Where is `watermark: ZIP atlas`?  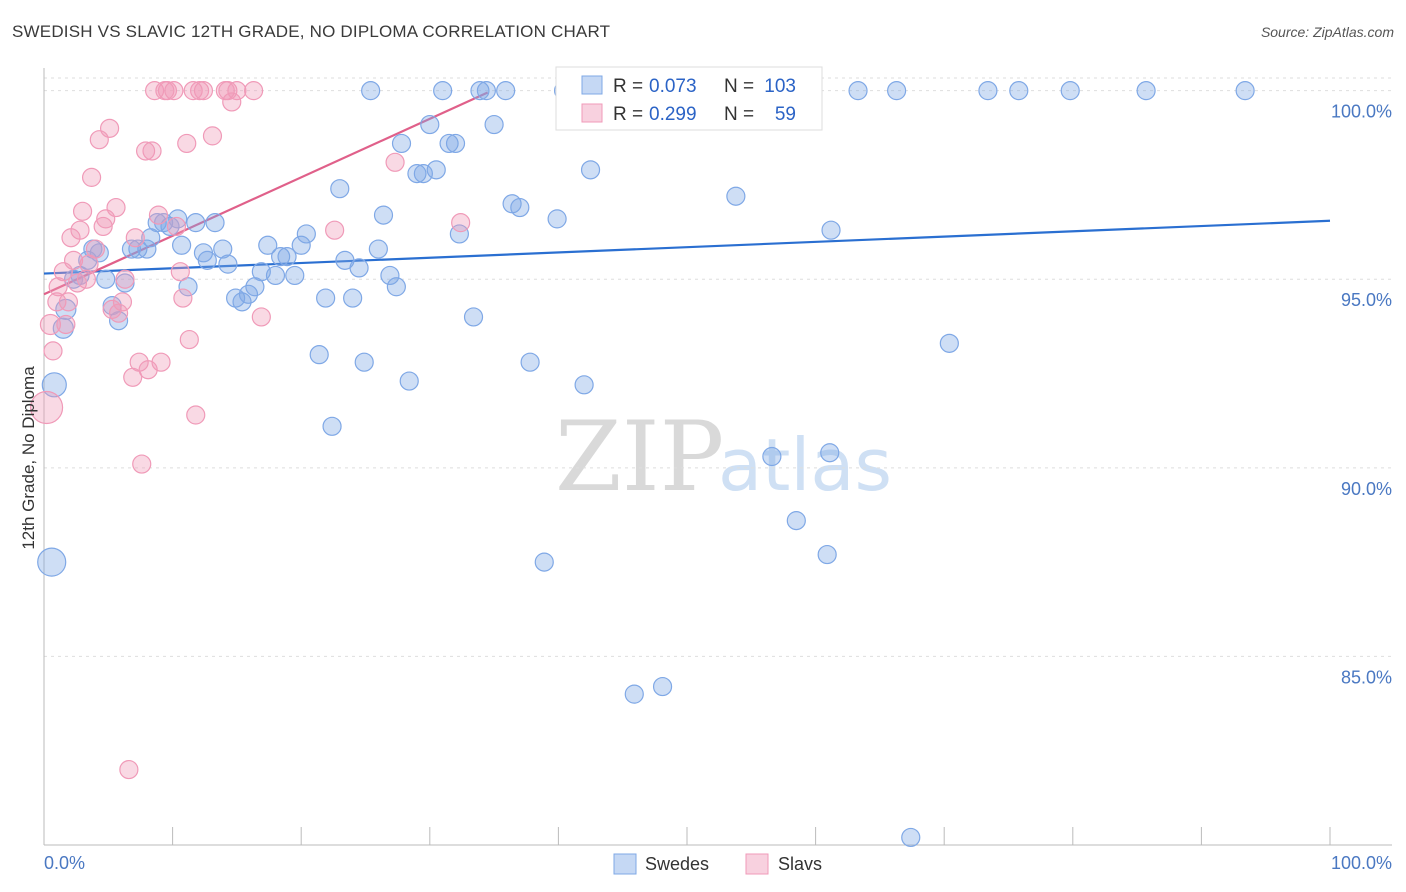 watermark: ZIP atlas is located at coordinates (723, 457).